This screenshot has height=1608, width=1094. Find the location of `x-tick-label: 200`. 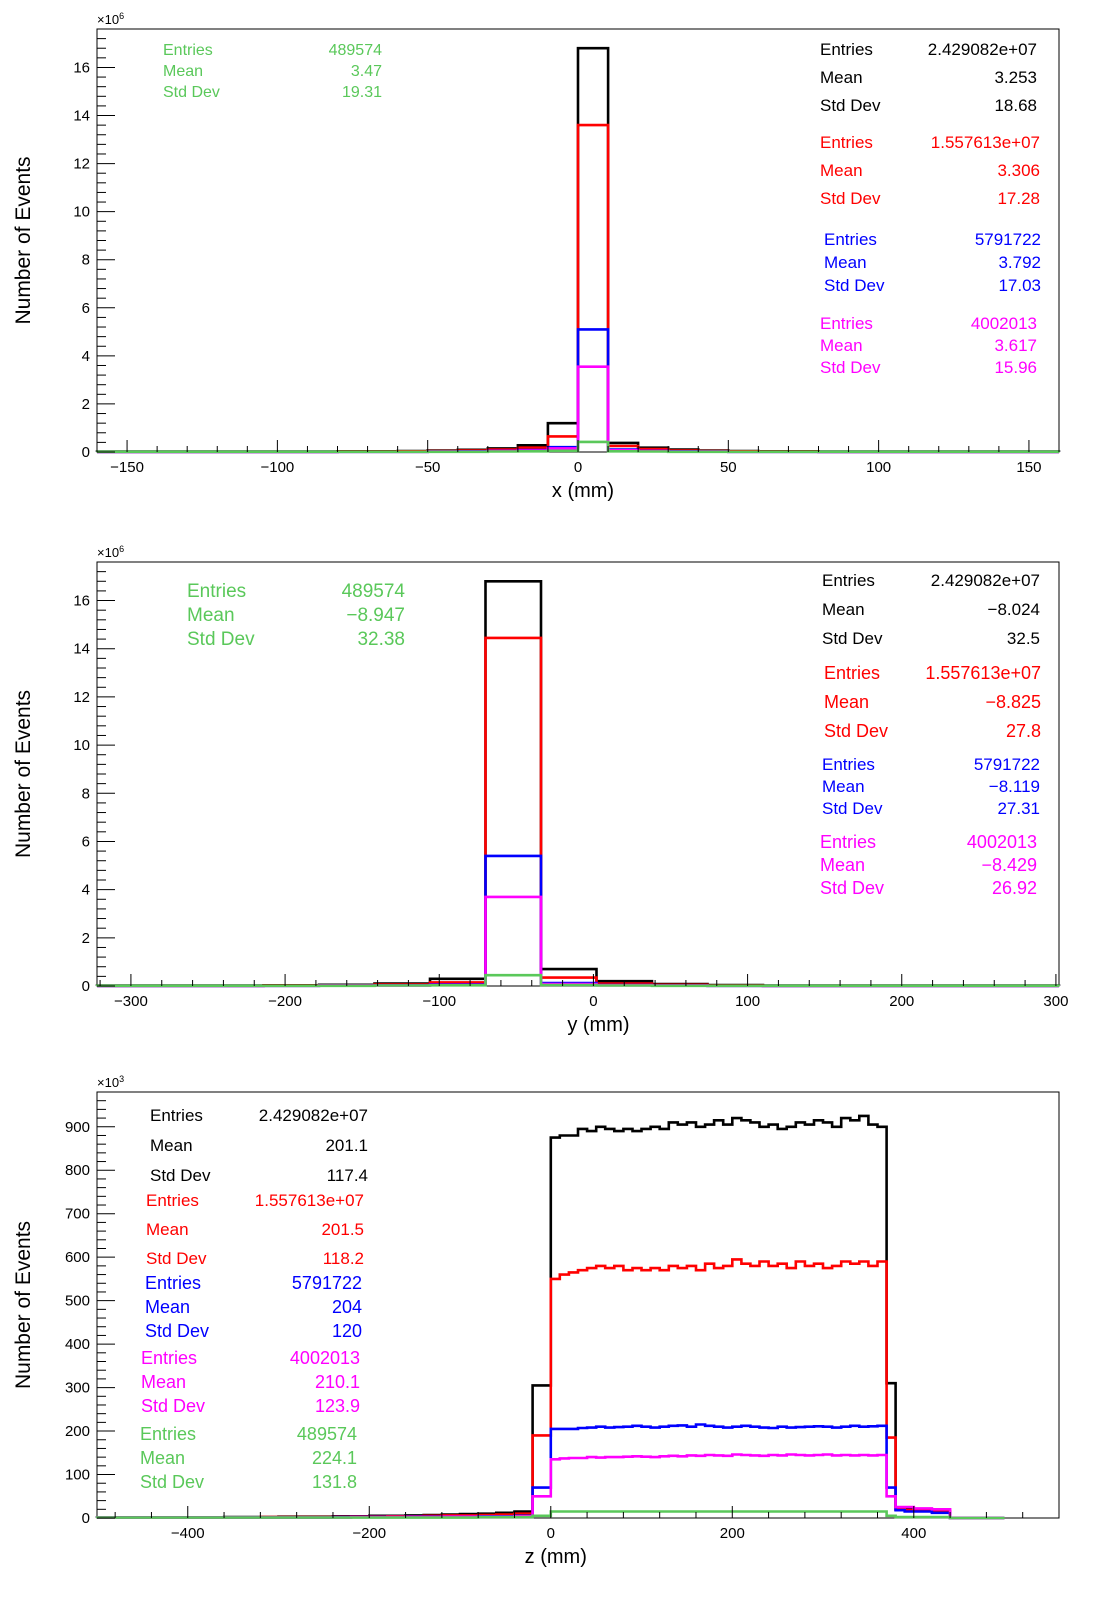

x-tick-label: 200 is located at coordinates (732, 1533).